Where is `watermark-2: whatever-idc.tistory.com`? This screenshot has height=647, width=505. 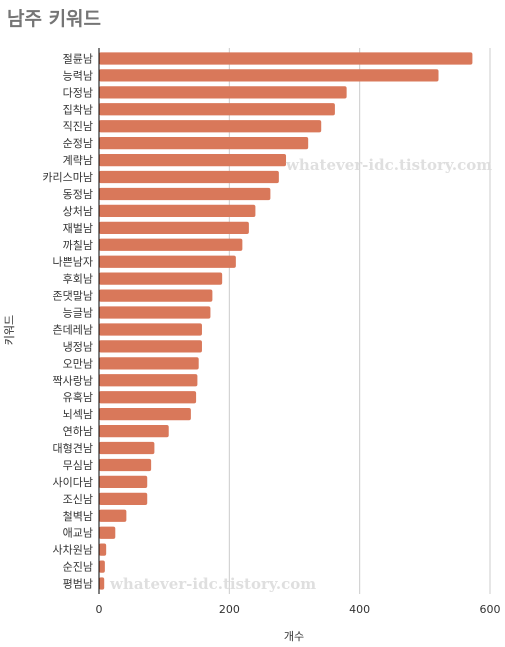
watermark-2: whatever-idc.tistory.com is located at coordinates (212, 584).